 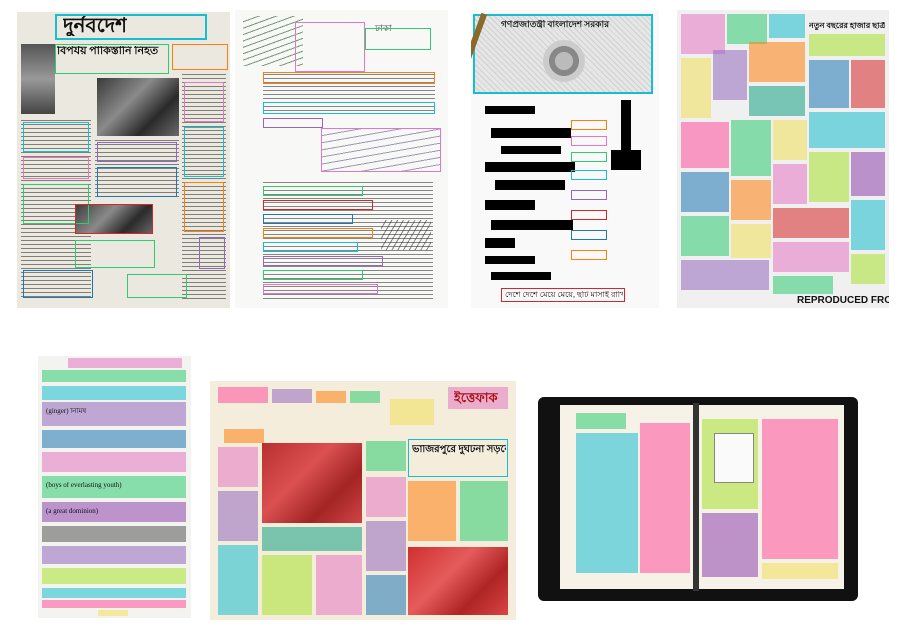 I want to click on left-photo, so click(x=38, y=79).